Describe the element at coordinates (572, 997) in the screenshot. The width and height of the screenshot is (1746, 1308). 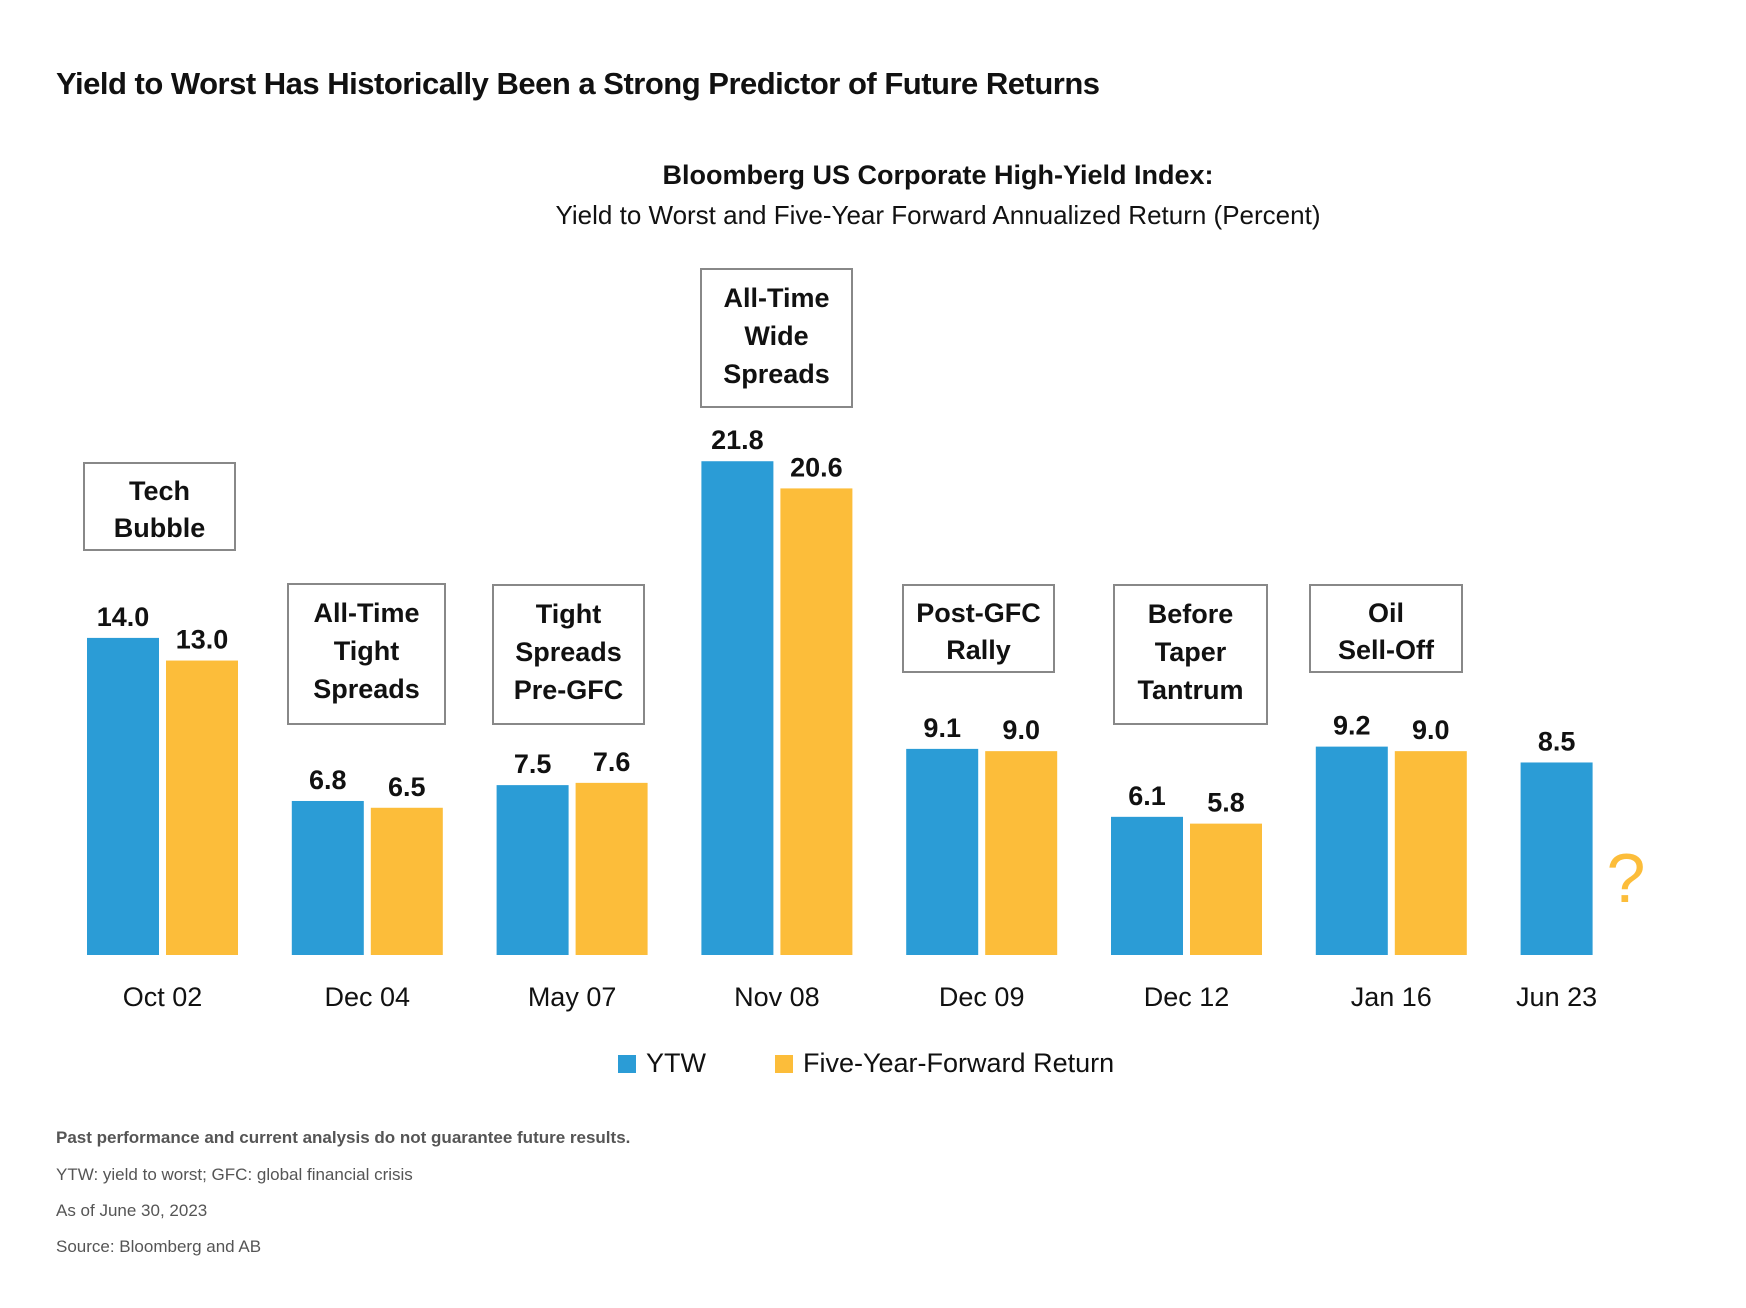
I see `x-tick-label: May 07` at that location.